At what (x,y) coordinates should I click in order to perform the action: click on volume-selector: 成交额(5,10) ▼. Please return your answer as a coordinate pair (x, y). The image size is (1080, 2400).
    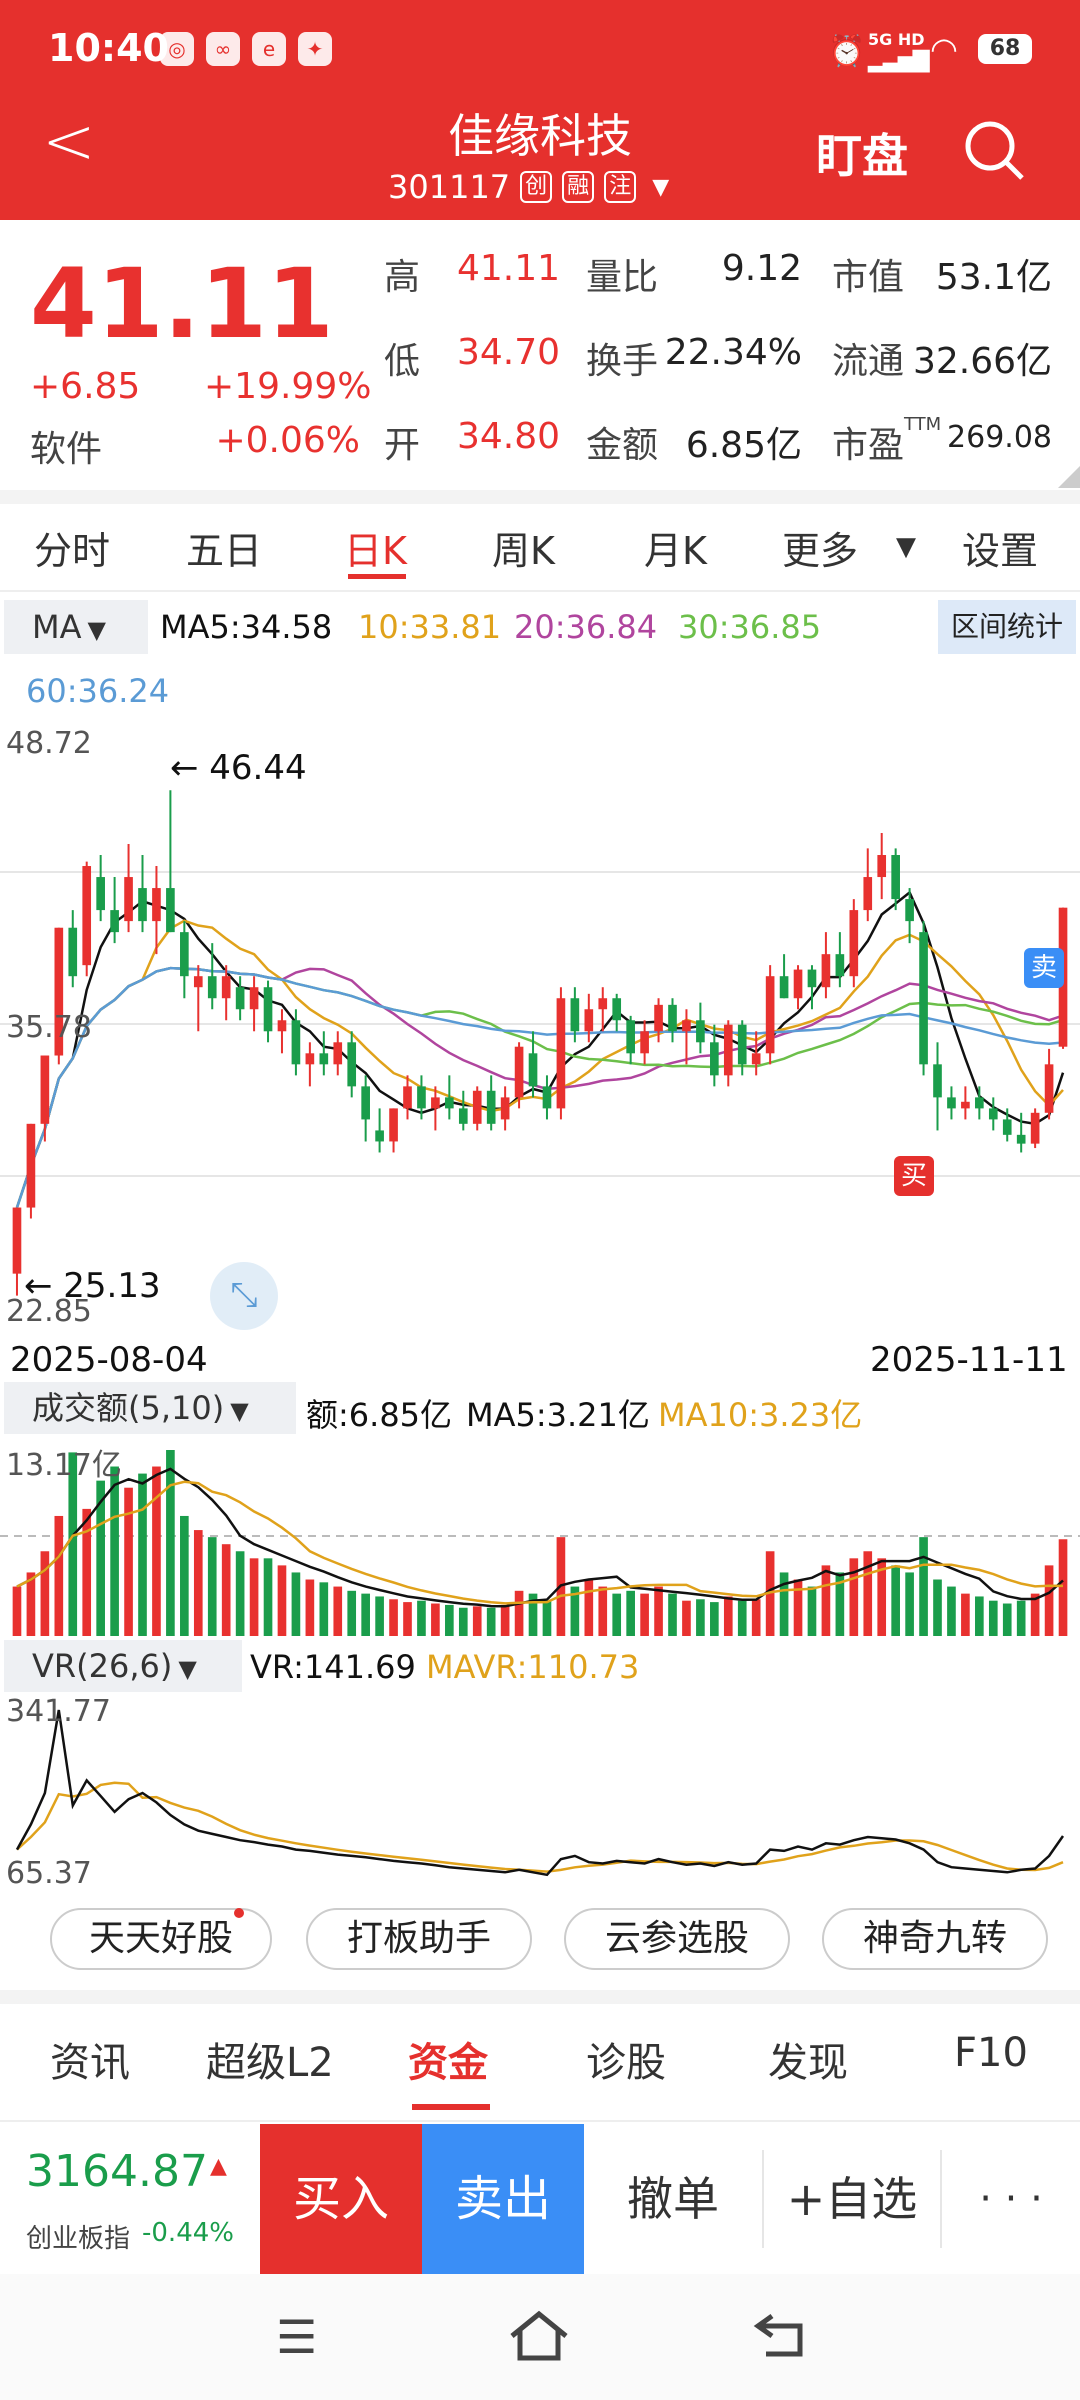
    Looking at the image, I should click on (150, 1408).